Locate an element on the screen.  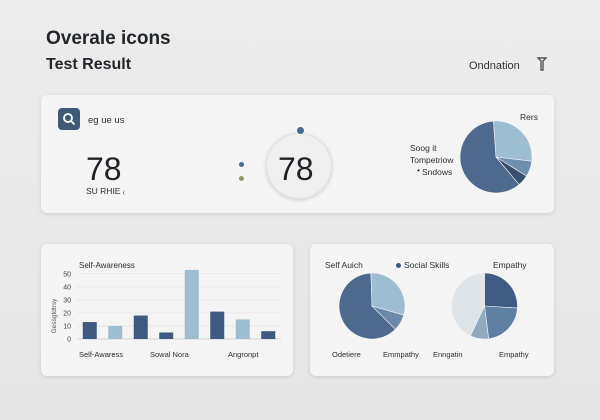
bar-xlabel-2: Sowal Nora is located at coordinates (170, 354).